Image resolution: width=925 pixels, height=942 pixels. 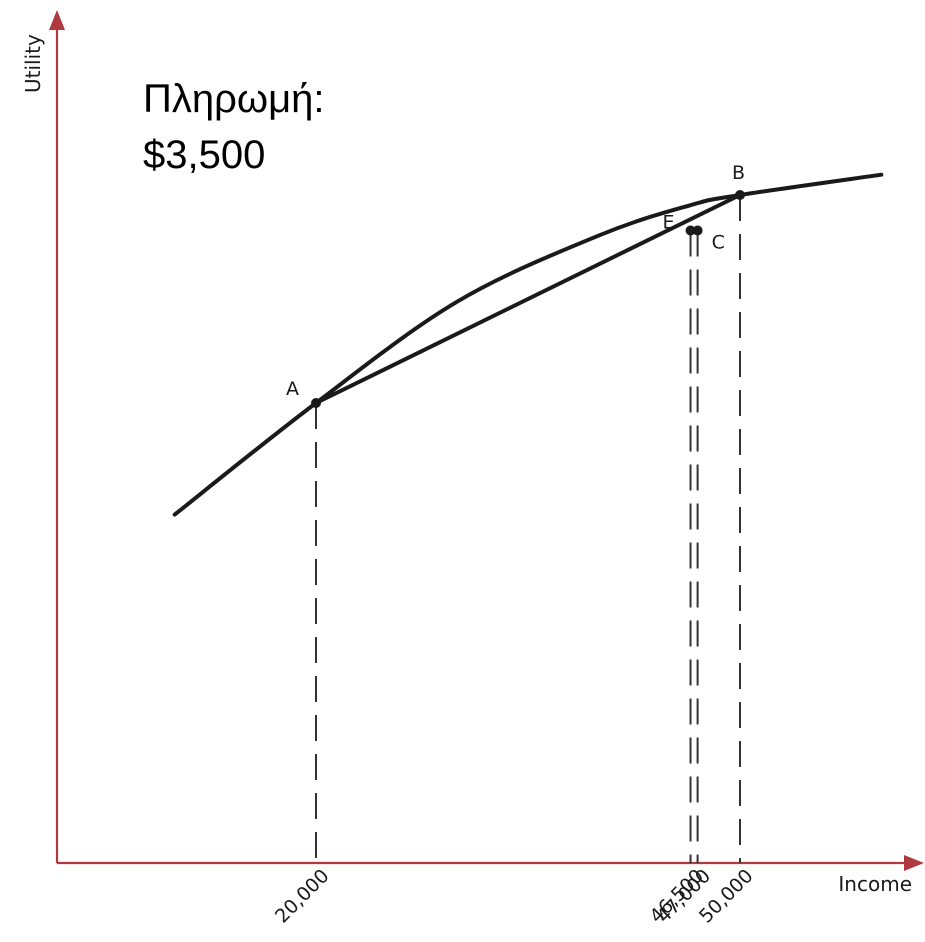 What do you see at coordinates (875, 884) in the screenshot?
I see `x-axis-label: Income` at bounding box center [875, 884].